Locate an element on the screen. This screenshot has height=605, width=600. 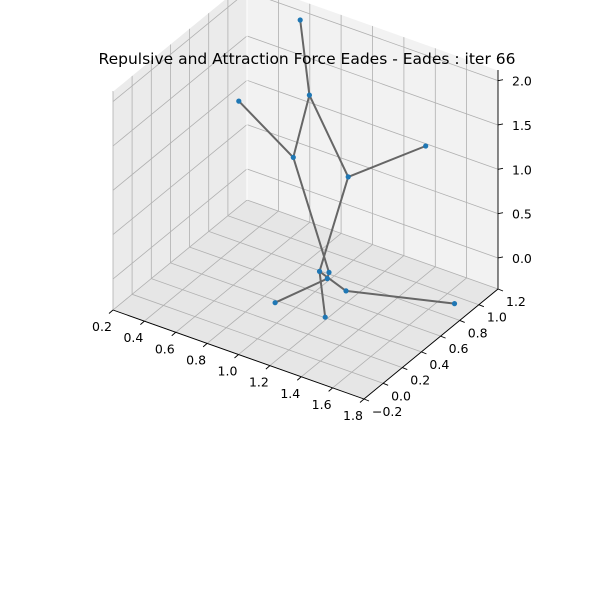
y-tick-label-0: −0.2 is located at coordinates (387, 411).